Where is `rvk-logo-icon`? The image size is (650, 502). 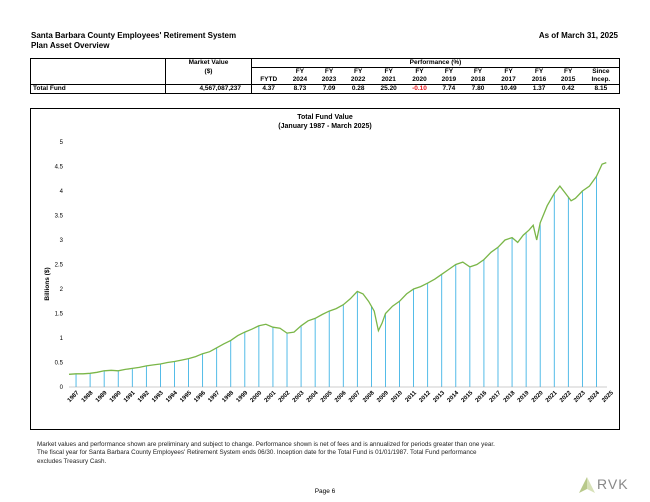 rvk-logo-icon is located at coordinates (587, 485).